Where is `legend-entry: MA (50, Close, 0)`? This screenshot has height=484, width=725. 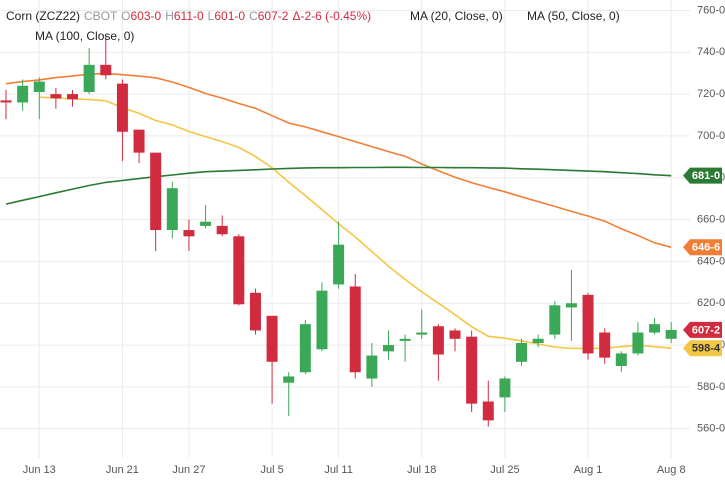 legend-entry: MA (50, Close, 0) is located at coordinates (573, 16).